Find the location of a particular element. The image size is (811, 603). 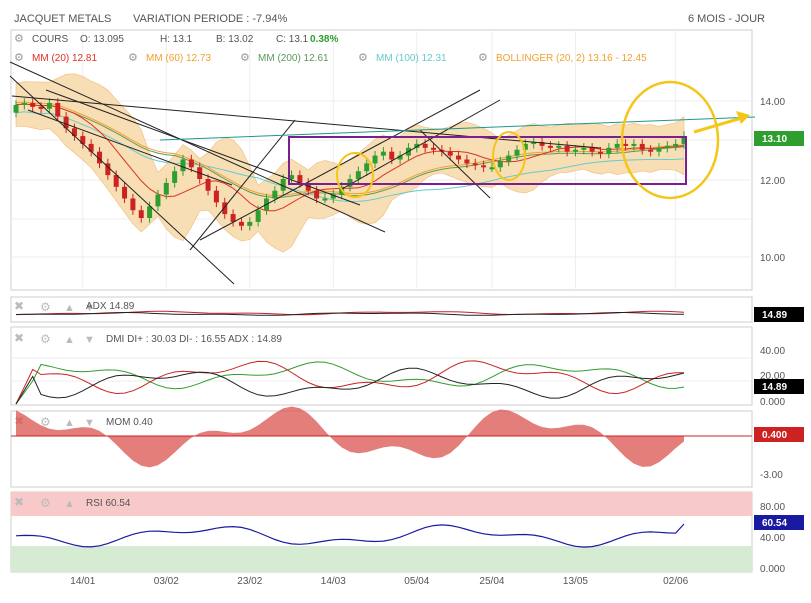

rsi-tick-80: 80.00 is located at coordinates (772, 507).